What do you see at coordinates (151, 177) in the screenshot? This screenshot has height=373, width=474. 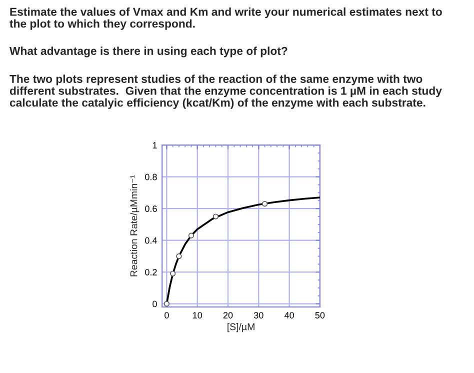 I see `y-tick-label: 0.8` at bounding box center [151, 177].